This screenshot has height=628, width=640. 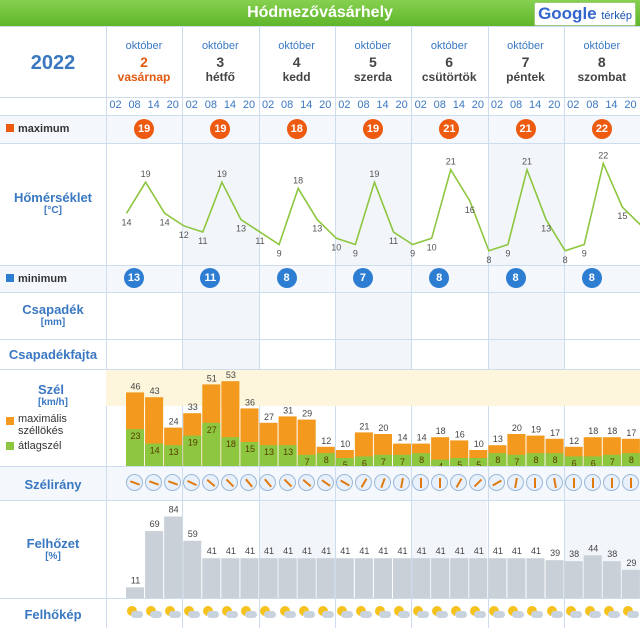 I want to click on precip-label: Csapadék [mm], so click(x=53, y=315).